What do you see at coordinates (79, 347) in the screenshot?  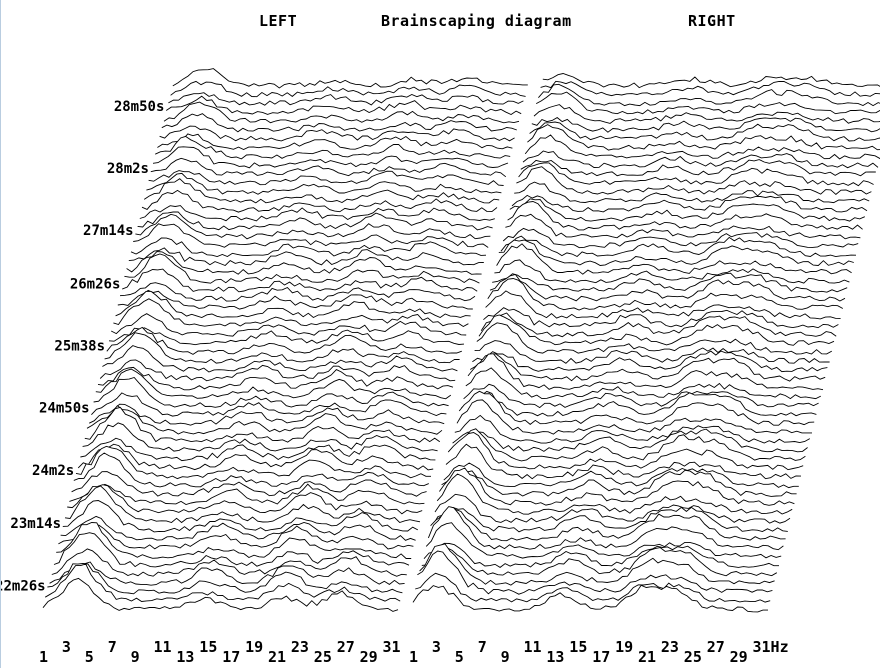 I see `time-label: 25m38s` at bounding box center [79, 347].